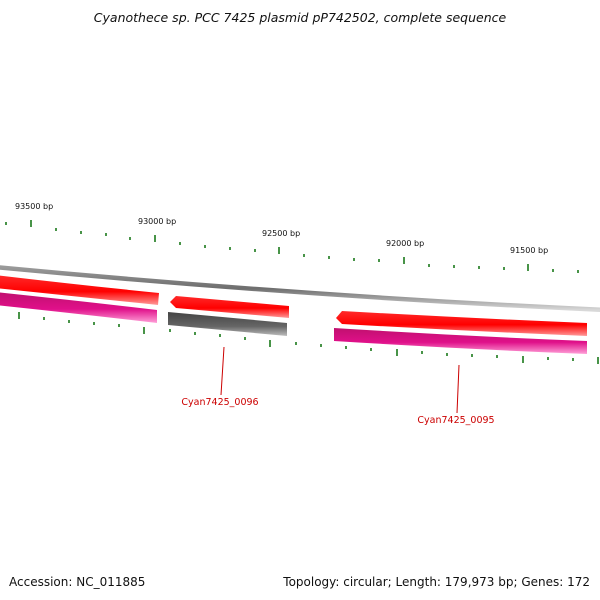  Describe the element at coordinates (455, 420) in the screenshot. I see `gene-label-cyan7425-0095: Cyan7425_0095` at that location.